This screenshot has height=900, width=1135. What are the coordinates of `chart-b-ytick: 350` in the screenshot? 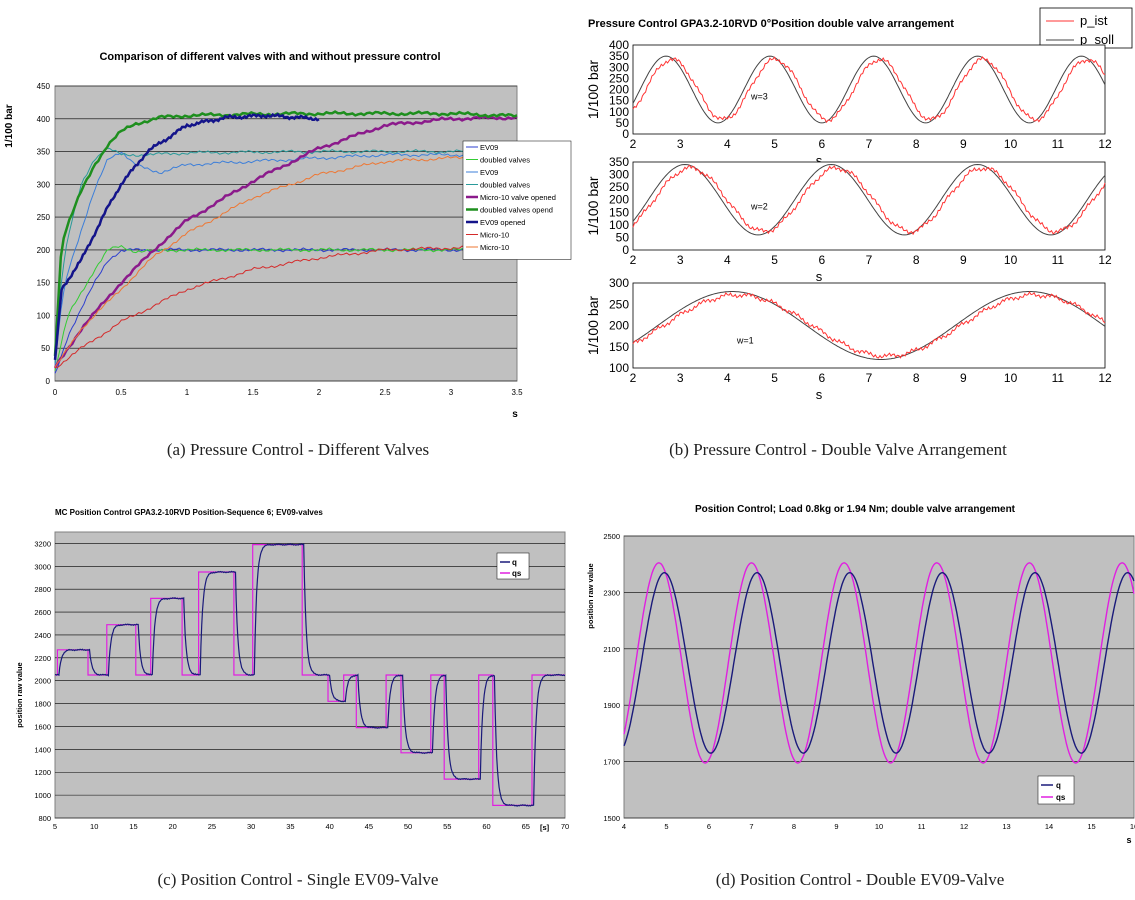 It's located at (619, 56).